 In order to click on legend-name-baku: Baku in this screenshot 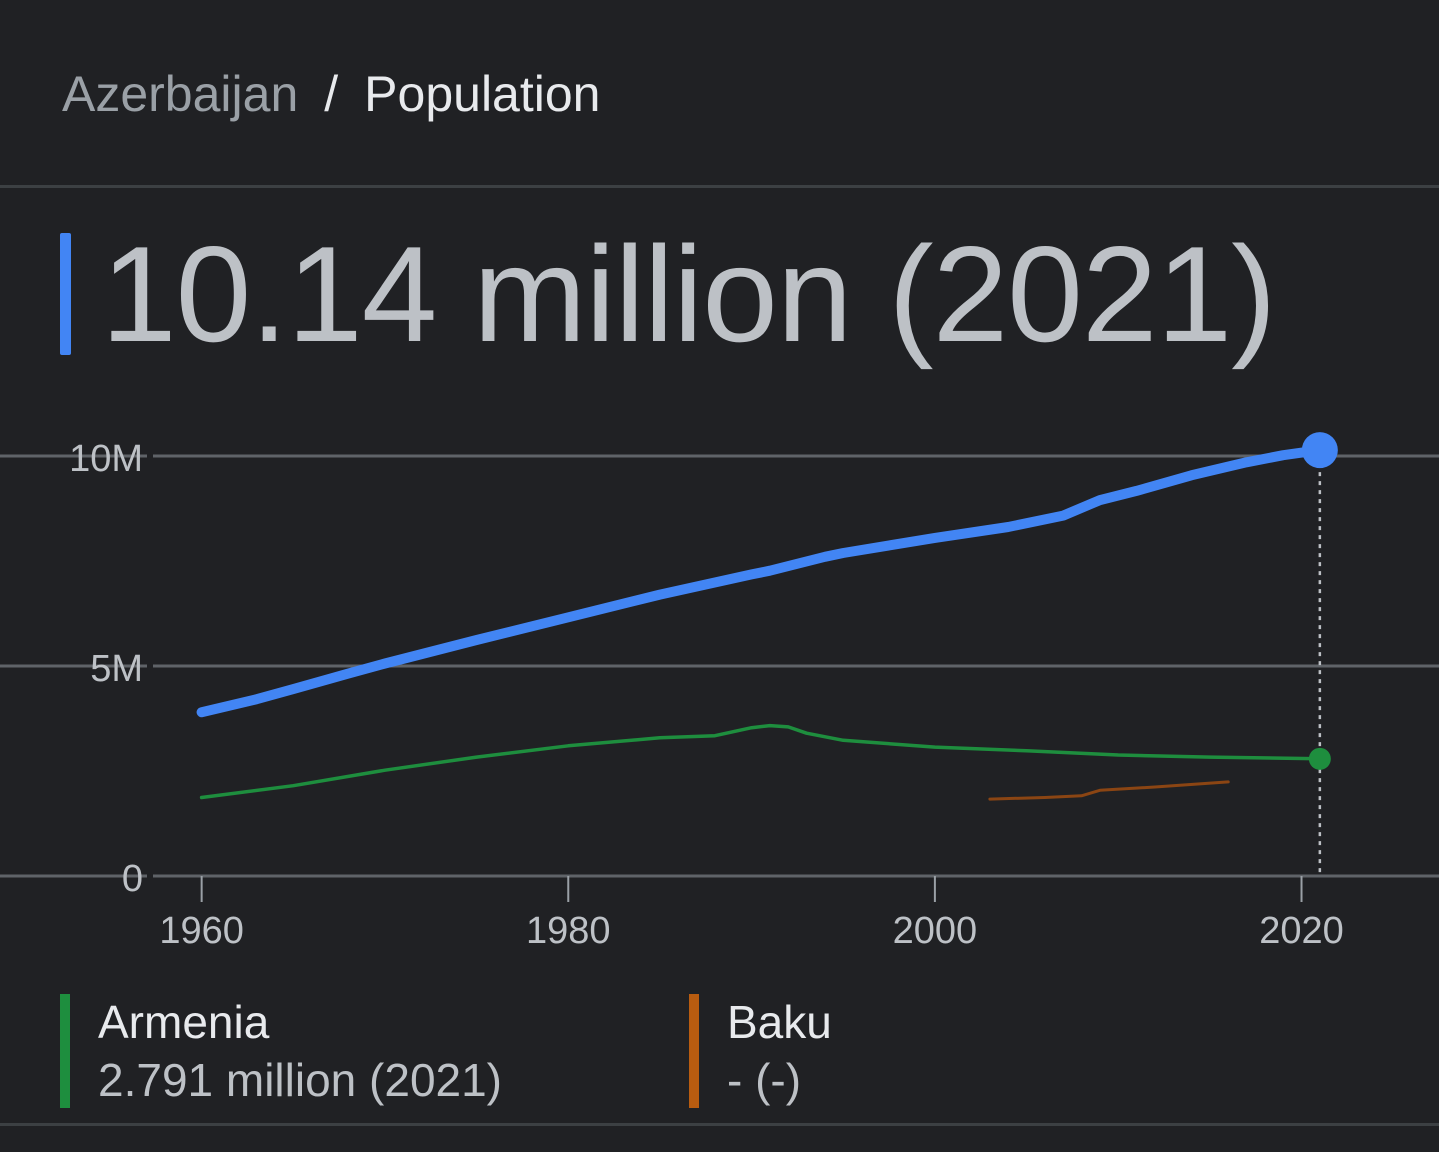, I will do `click(779, 1022)`.